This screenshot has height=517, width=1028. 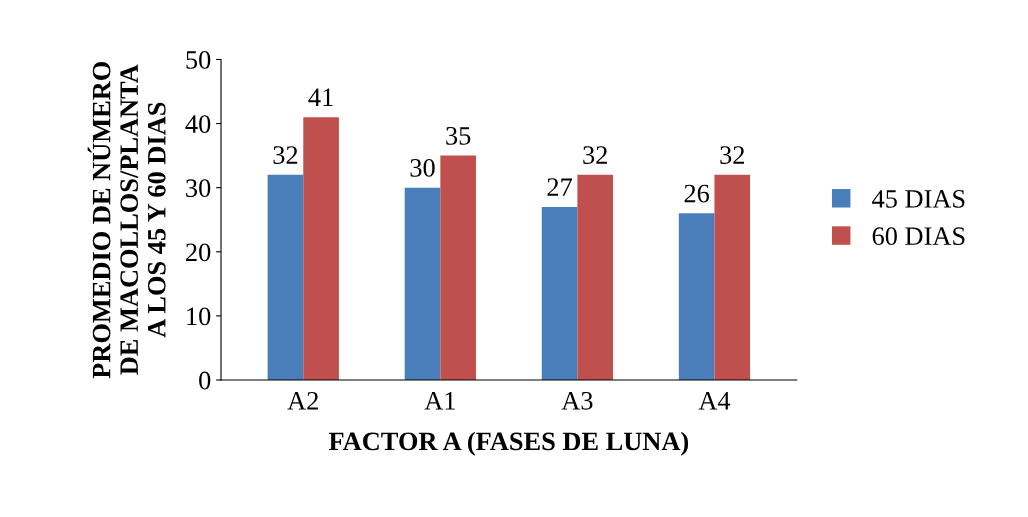 I want to click on x-tick-label: A2, so click(x=302, y=400).